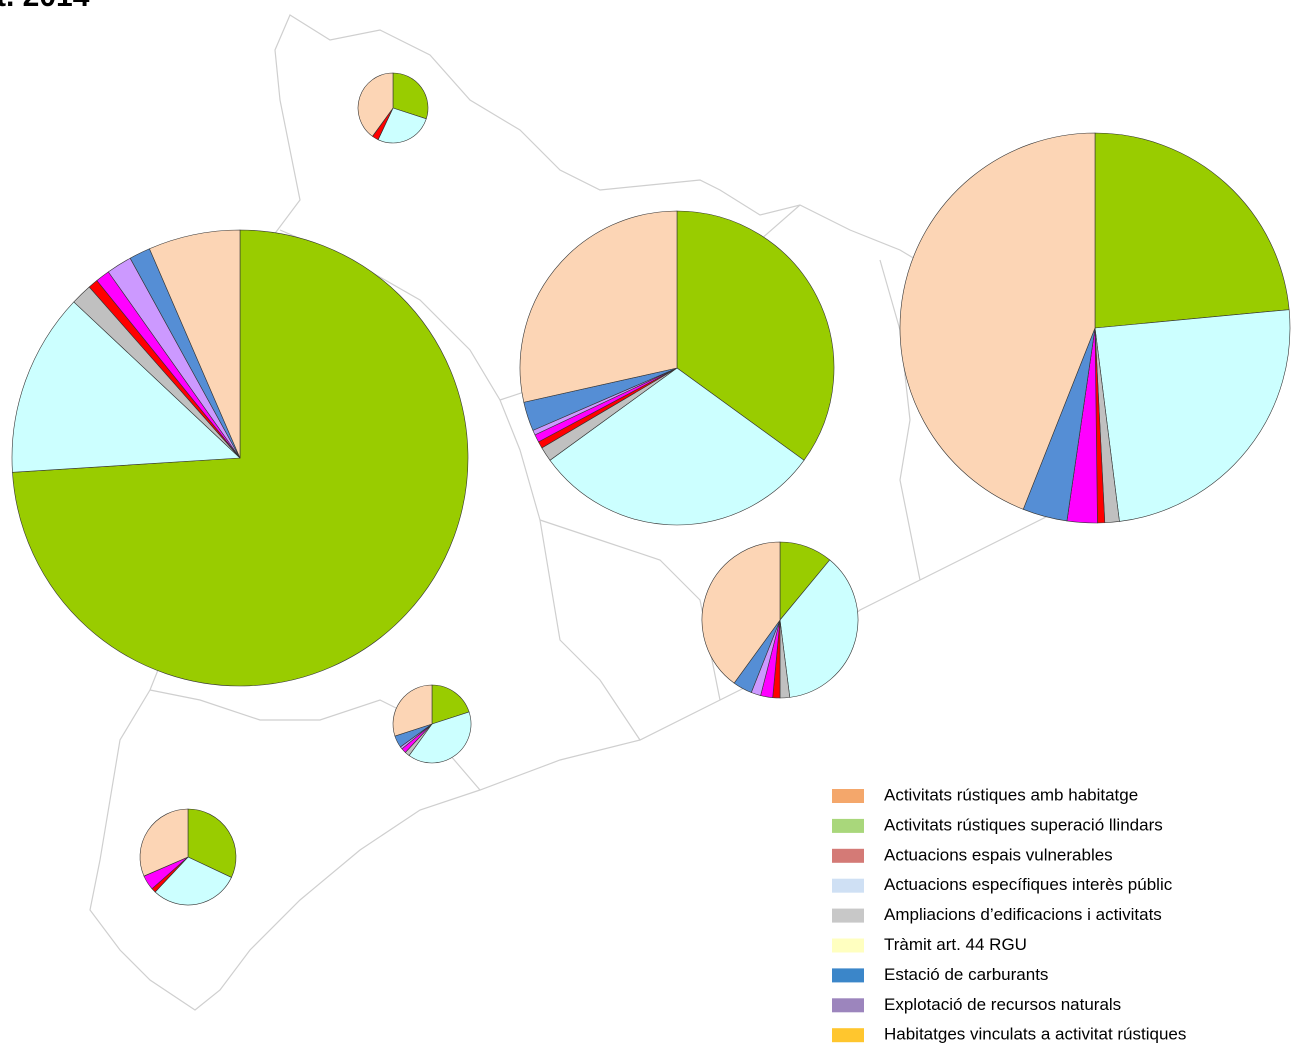 The height and width of the screenshot is (1049, 1295). I want to click on legend-label: Activitats rústiques amb habitatge, so click(1011, 794).